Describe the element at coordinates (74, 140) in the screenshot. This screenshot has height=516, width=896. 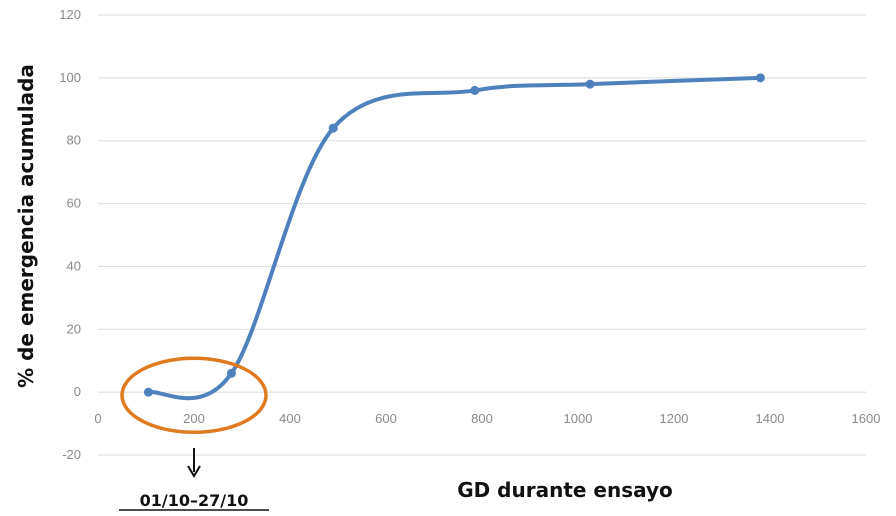
I see `y-tick-label: 80` at that location.